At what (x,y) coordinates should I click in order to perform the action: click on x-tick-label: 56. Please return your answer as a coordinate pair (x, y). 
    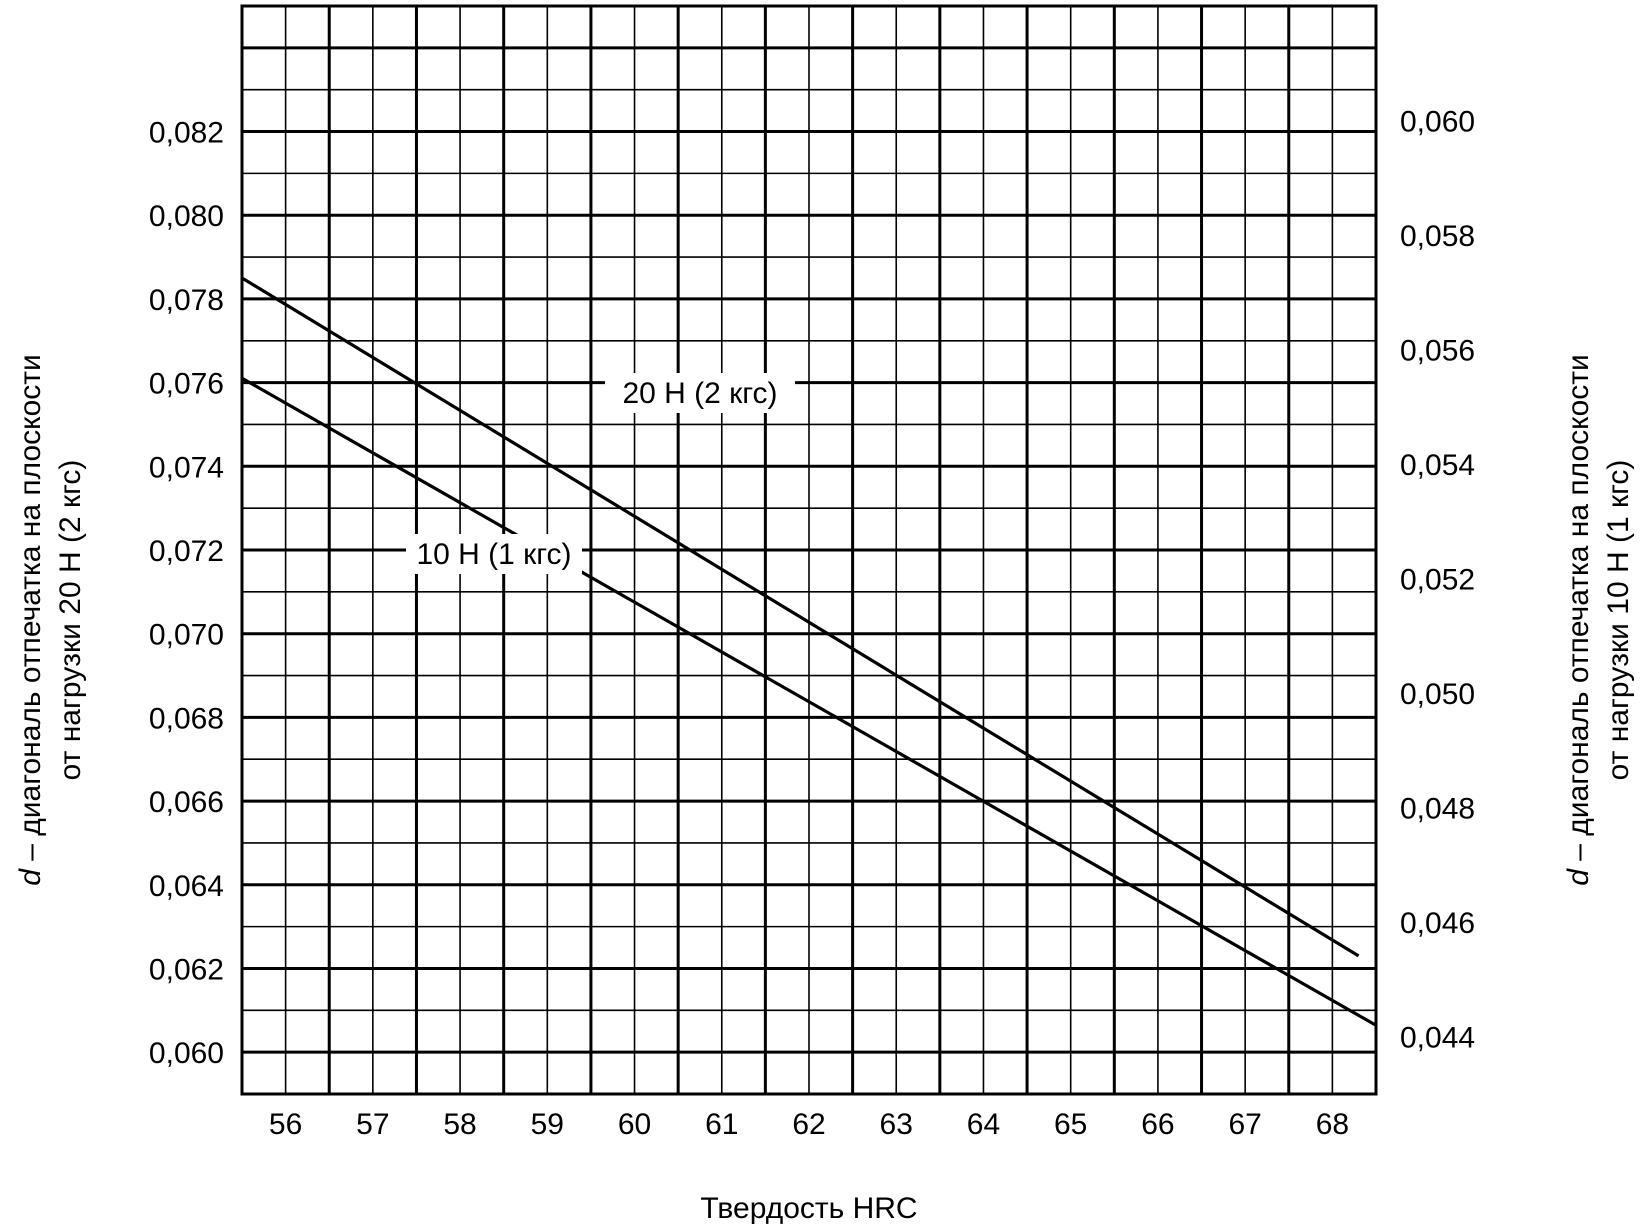
    Looking at the image, I should click on (285, 1124).